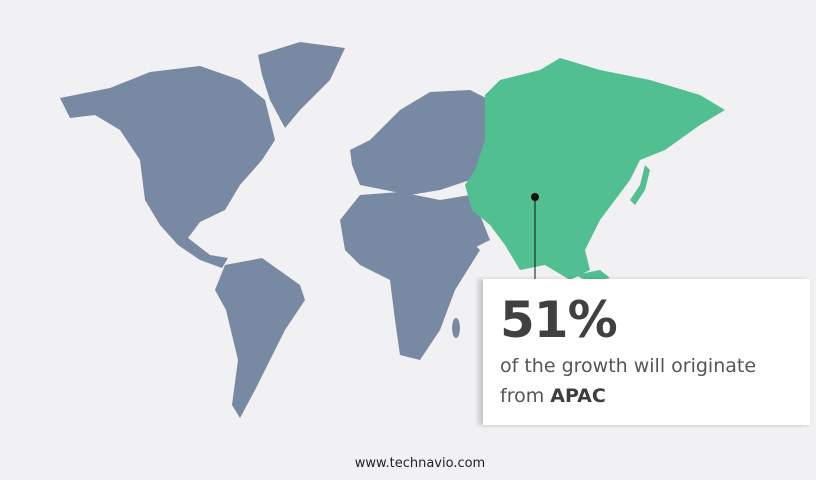 The height and width of the screenshot is (480, 816). I want to click on africa, so click(410, 276).